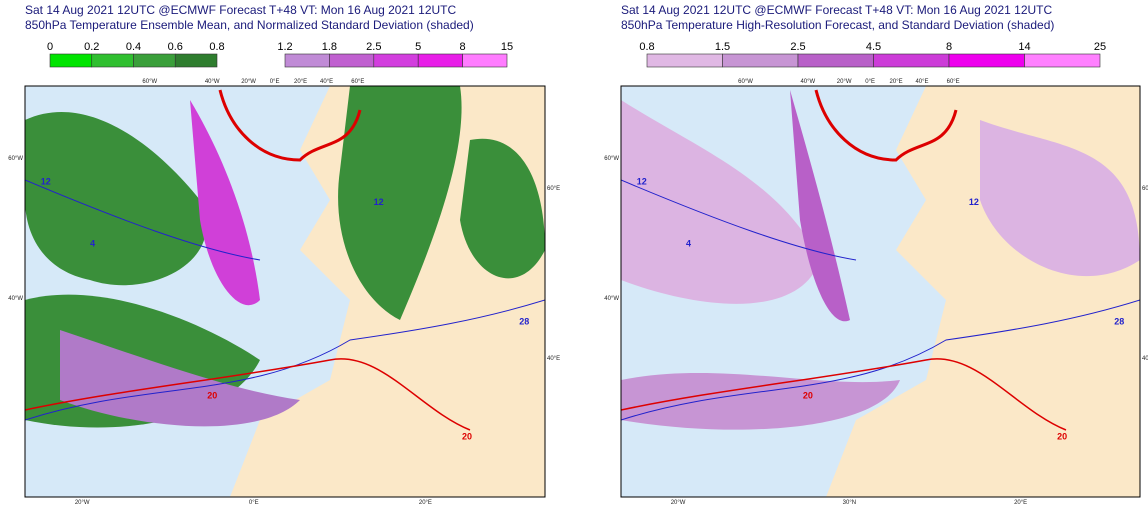  Describe the element at coordinates (329, 47) in the screenshot. I see `colorbar-label: 1.8` at that location.